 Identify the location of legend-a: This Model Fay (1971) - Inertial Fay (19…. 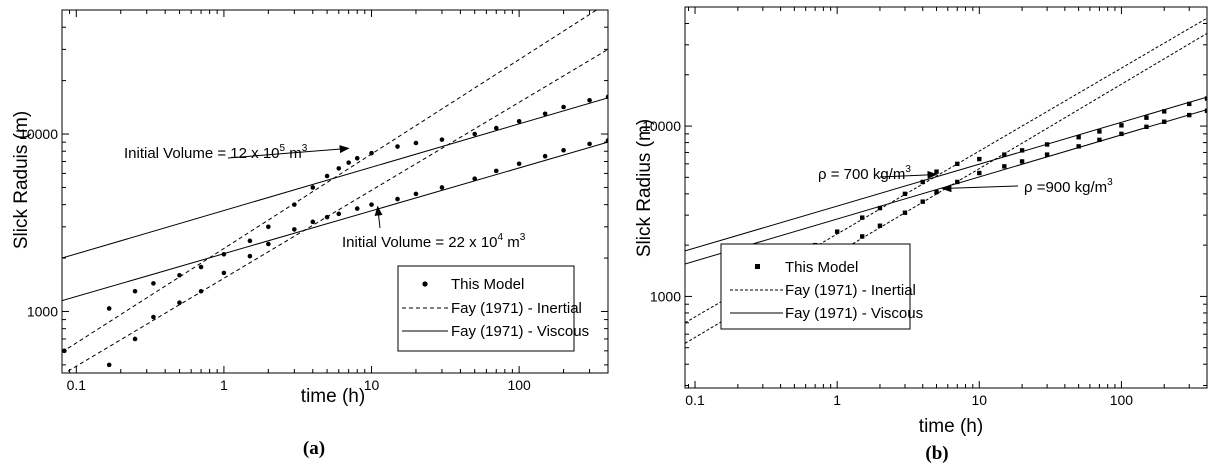
(493, 308).